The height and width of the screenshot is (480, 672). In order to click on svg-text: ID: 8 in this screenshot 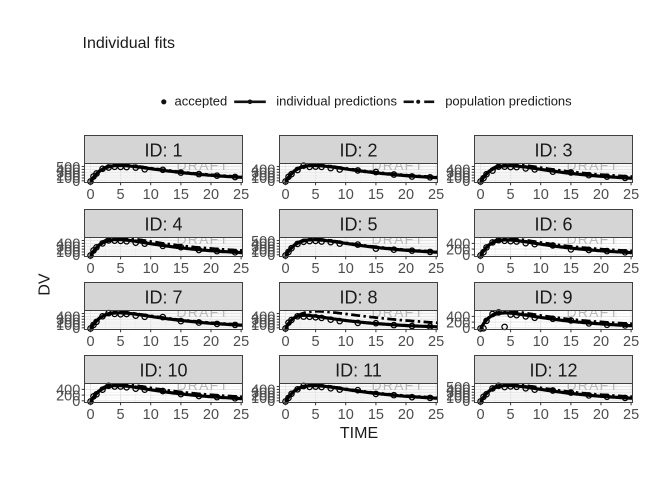, I will do `click(358, 298)`.